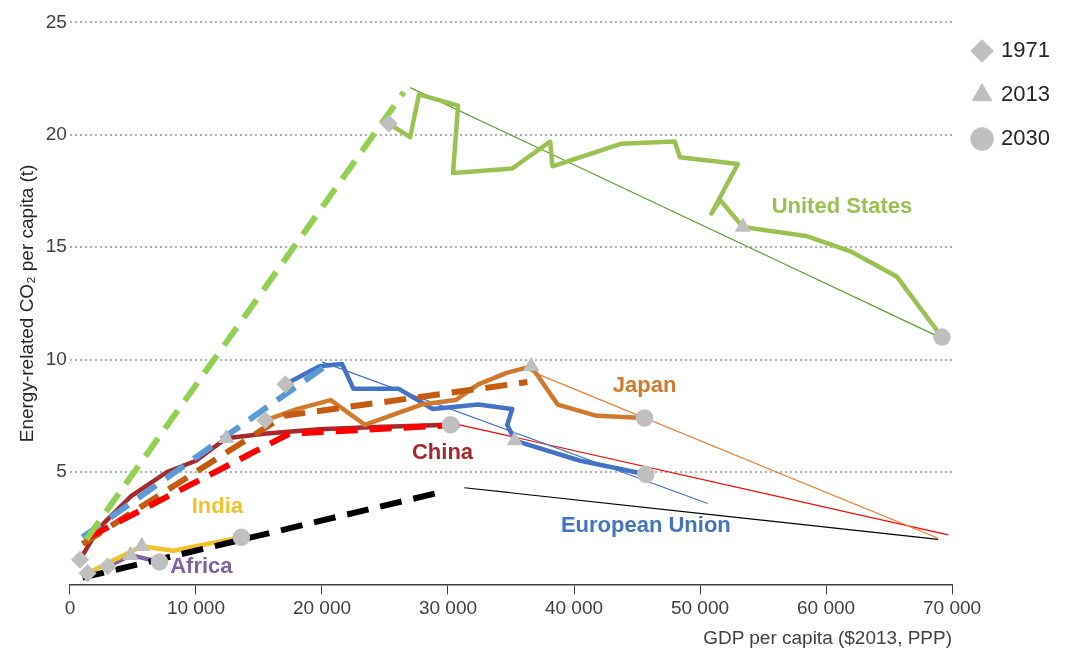  Describe the element at coordinates (645, 525) in the screenshot. I see `text: European Union` at that location.